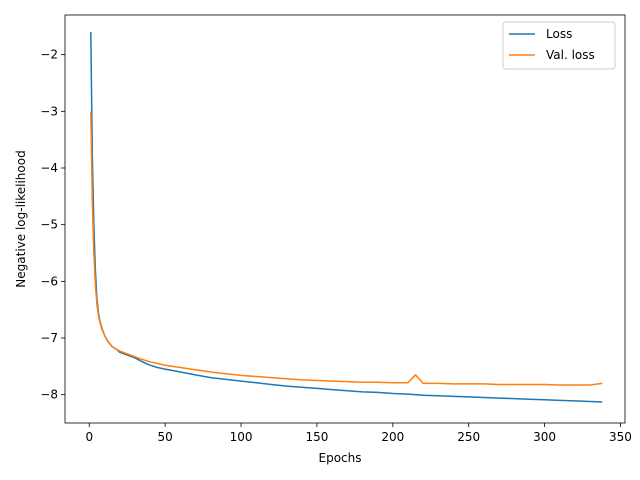  Describe the element at coordinates (49, 395) in the screenshot. I see `y-tick-label: −8` at that location.